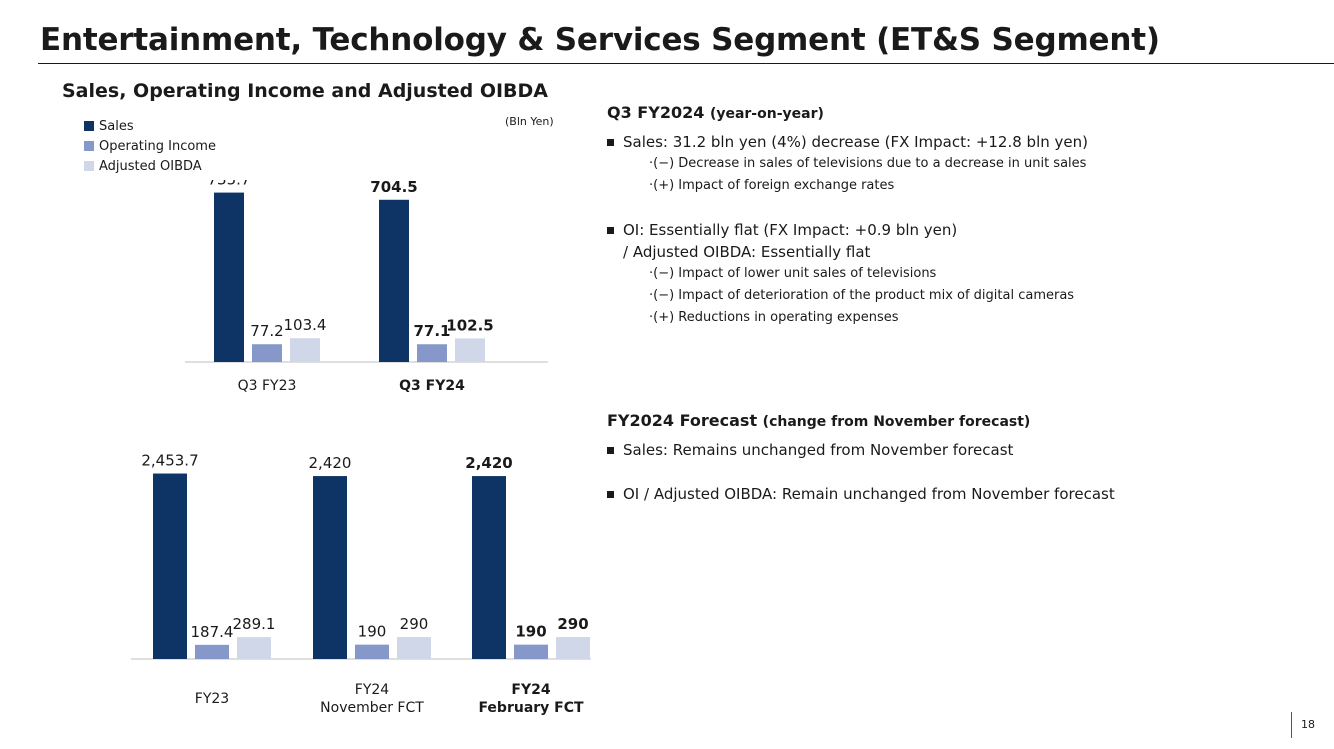  I want to click on legend-swatch-adjusted-oibda, so click(89, 166).